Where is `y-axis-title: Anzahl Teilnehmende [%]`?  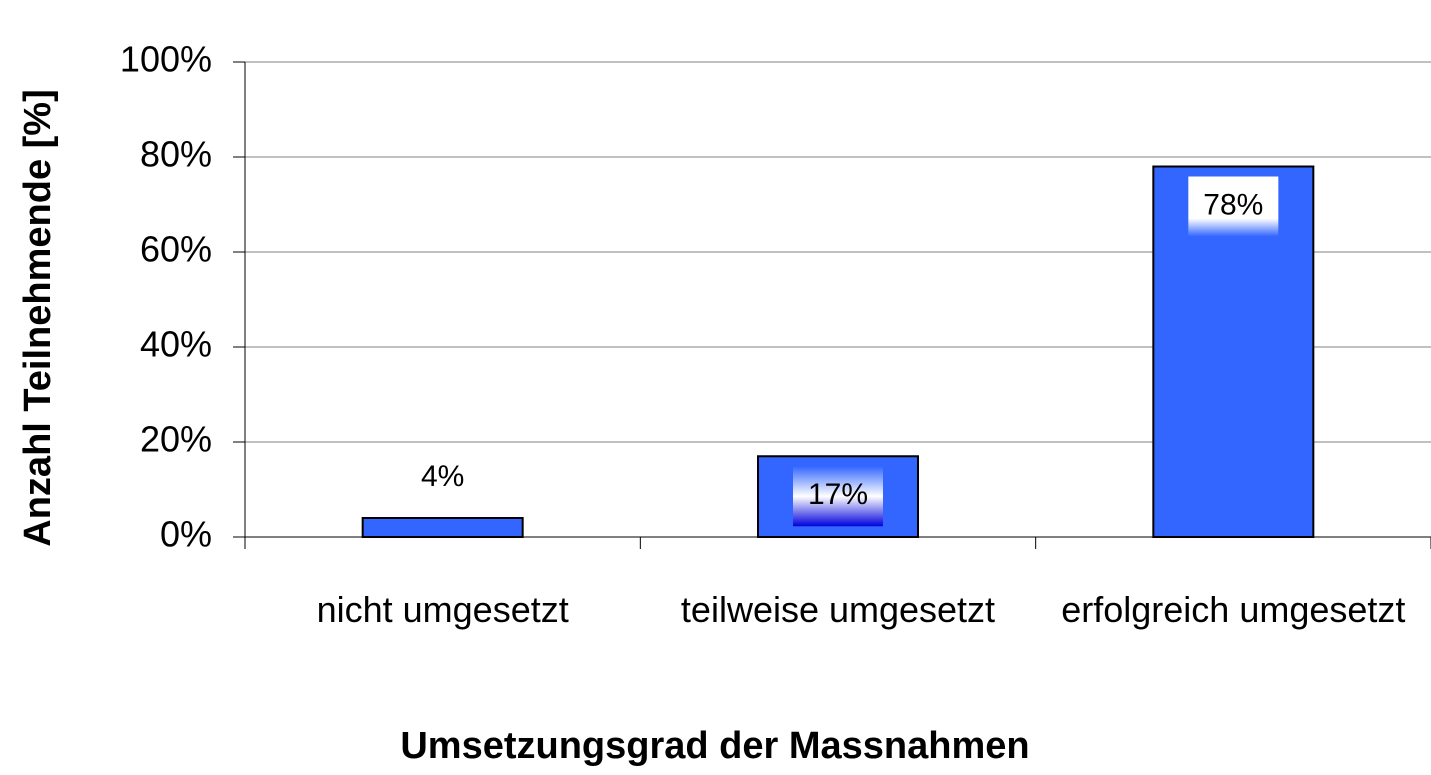 y-axis-title: Anzahl Teilnehmende [%] is located at coordinates (38, 317).